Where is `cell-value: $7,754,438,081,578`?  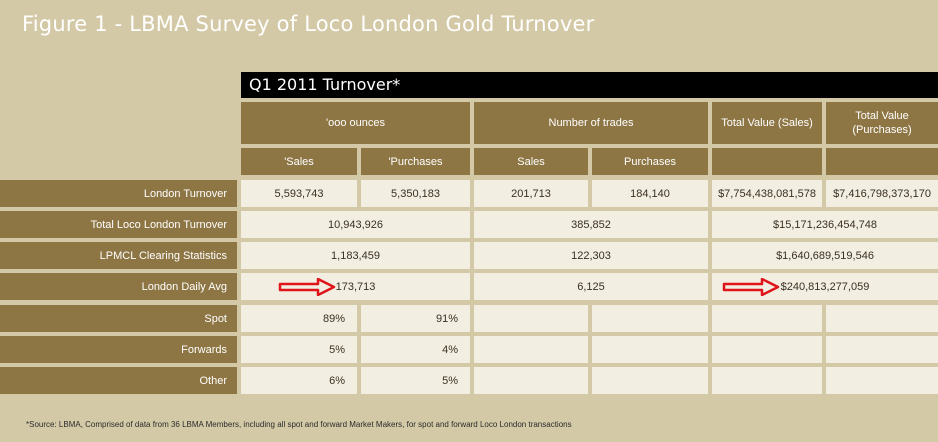 cell-value: $7,754,438,081,578 is located at coordinates (767, 193).